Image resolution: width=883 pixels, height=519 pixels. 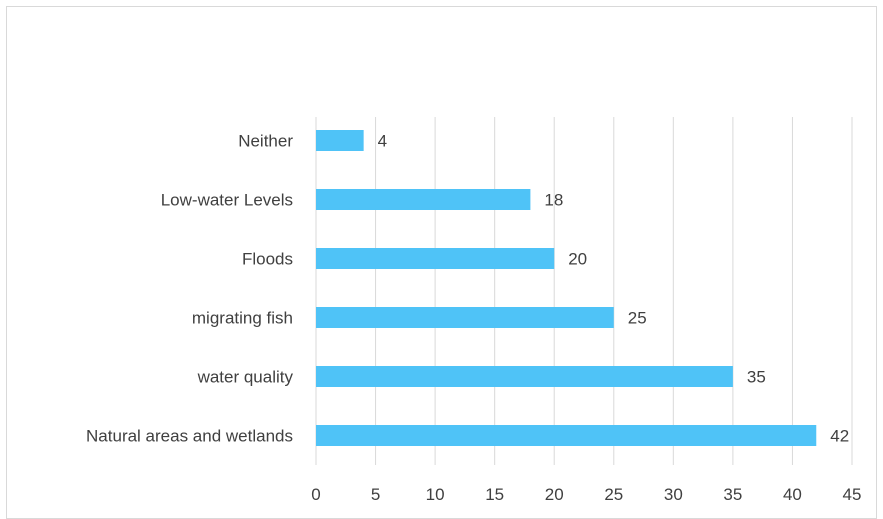 What do you see at coordinates (435, 494) in the screenshot?
I see `x-tick-label: 10` at bounding box center [435, 494].